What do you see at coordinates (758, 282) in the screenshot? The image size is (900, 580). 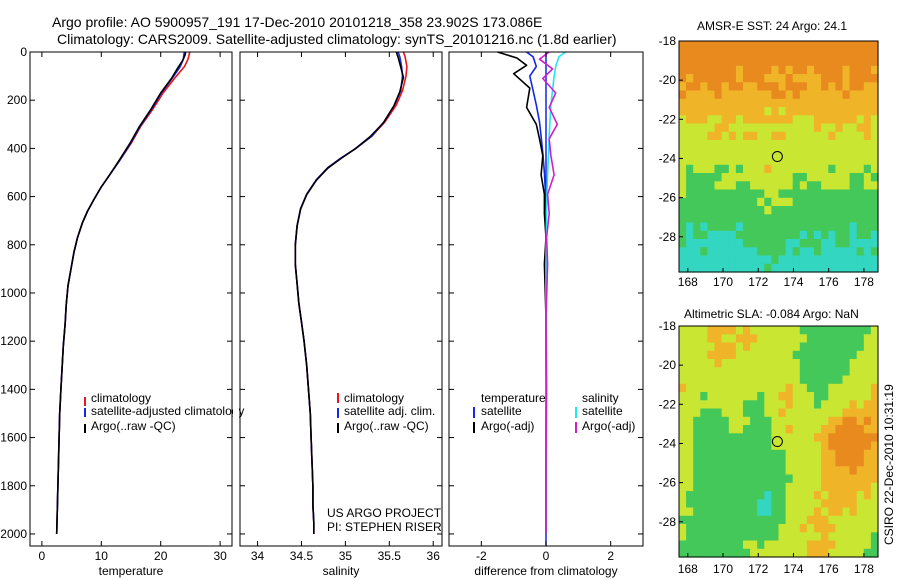 I see `x-tick-label: 172` at bounding box center [758, 282].